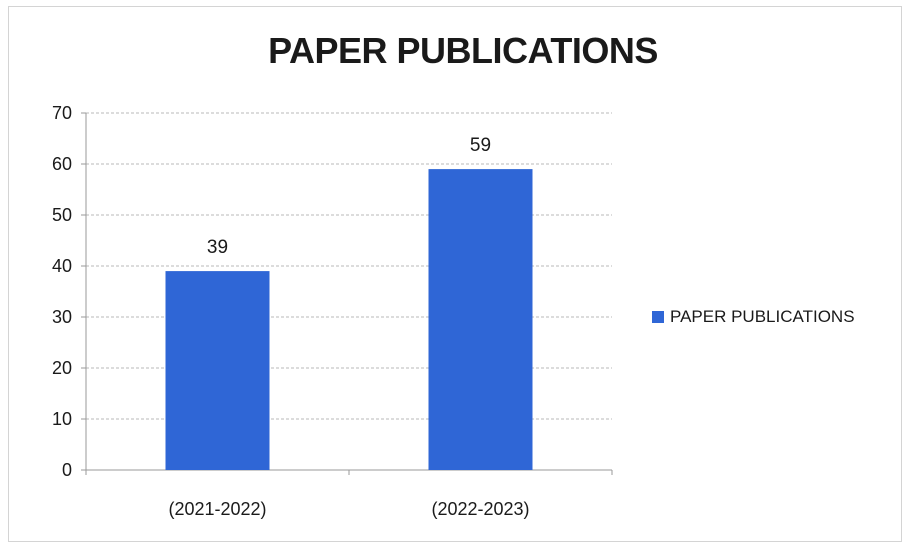 This screenshot has width=906, height=546. What do you see at coordinates (480, 509) in the screenshot?
I see `x-category-label: (2022-2023)` at bounding box center [480, 509].